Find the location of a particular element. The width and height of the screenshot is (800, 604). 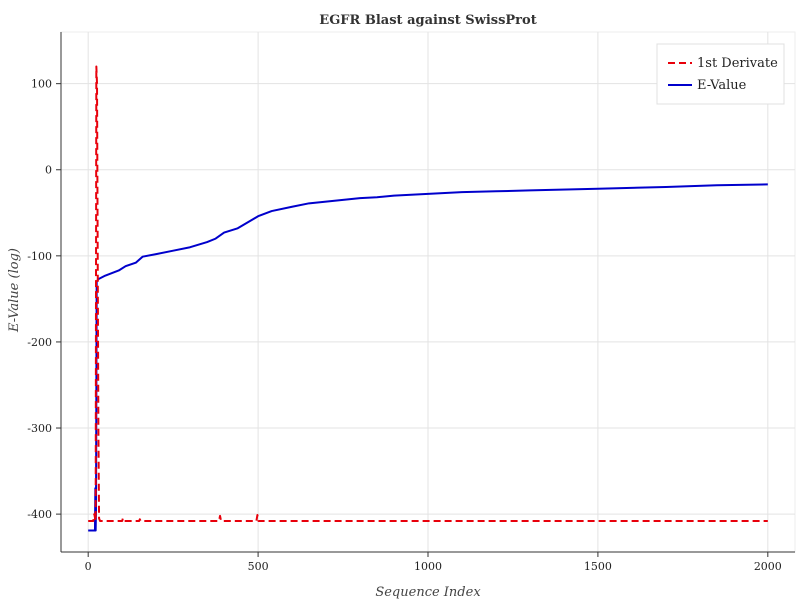

chart-title: EGFR Blast against SwissProt is located at coordinates (427, 20).